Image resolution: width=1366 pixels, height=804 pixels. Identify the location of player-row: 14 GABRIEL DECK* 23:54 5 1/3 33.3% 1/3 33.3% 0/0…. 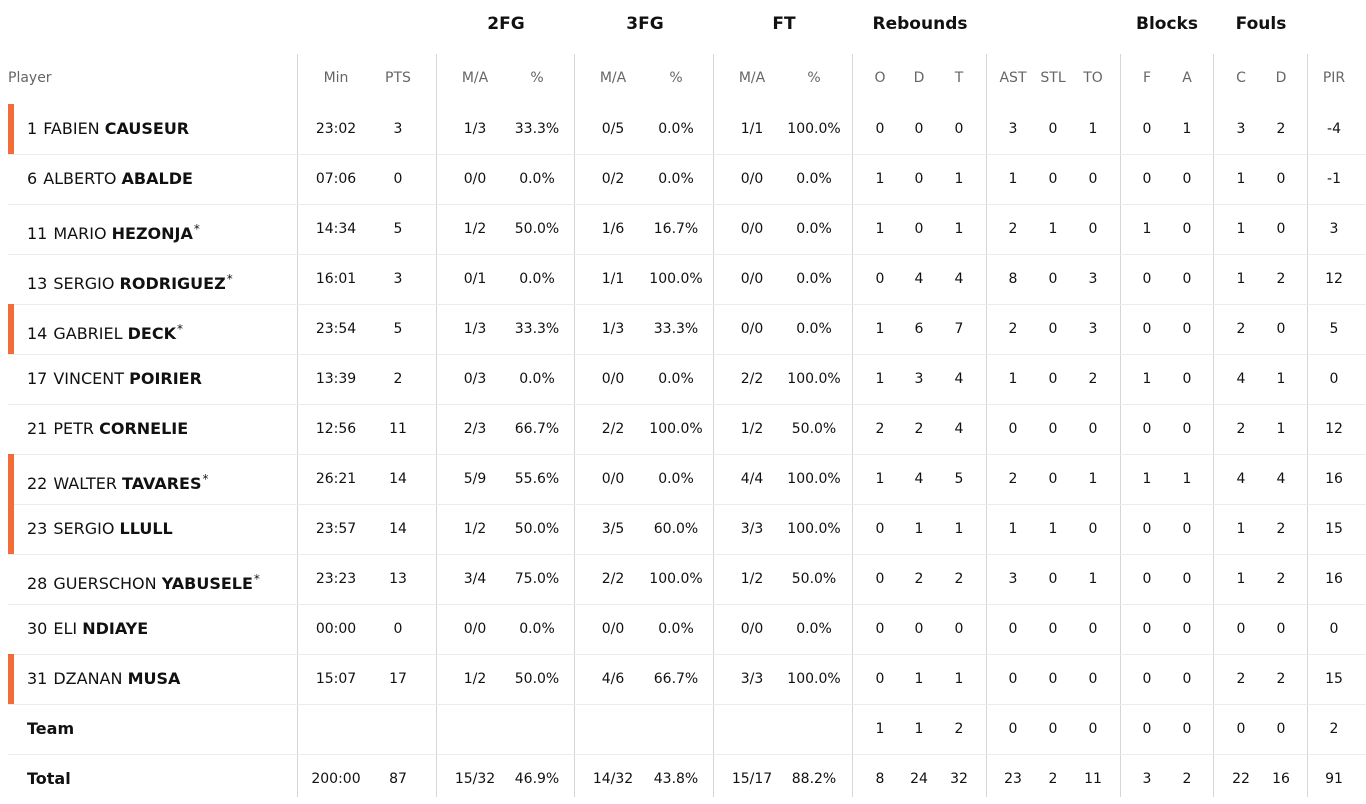
(683, 329).